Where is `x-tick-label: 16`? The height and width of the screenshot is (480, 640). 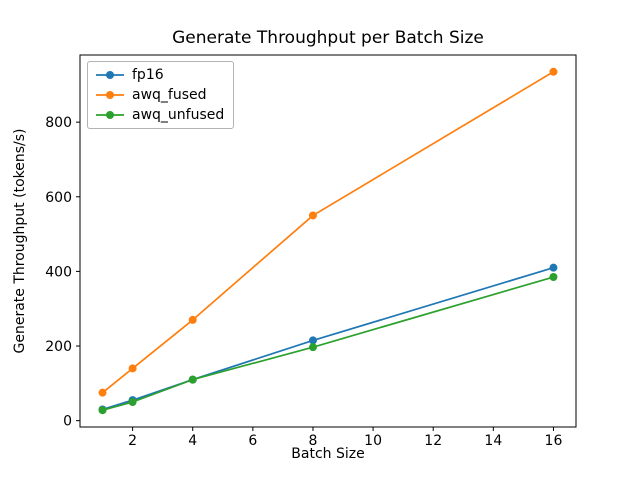
x-tick-label: 16 is located at coordinates (554, 441).